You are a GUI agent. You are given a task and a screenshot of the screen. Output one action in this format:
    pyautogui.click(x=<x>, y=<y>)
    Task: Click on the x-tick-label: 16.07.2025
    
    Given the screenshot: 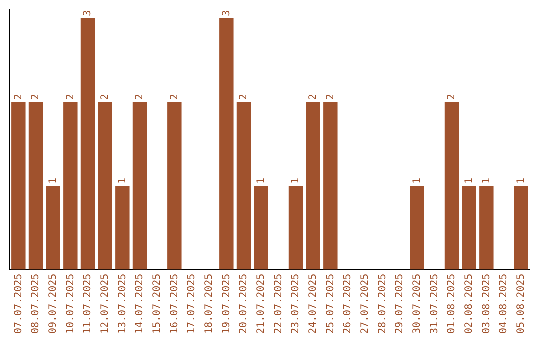 What is the action you would take?
    pyautogui.click(x=174, y=304)
    